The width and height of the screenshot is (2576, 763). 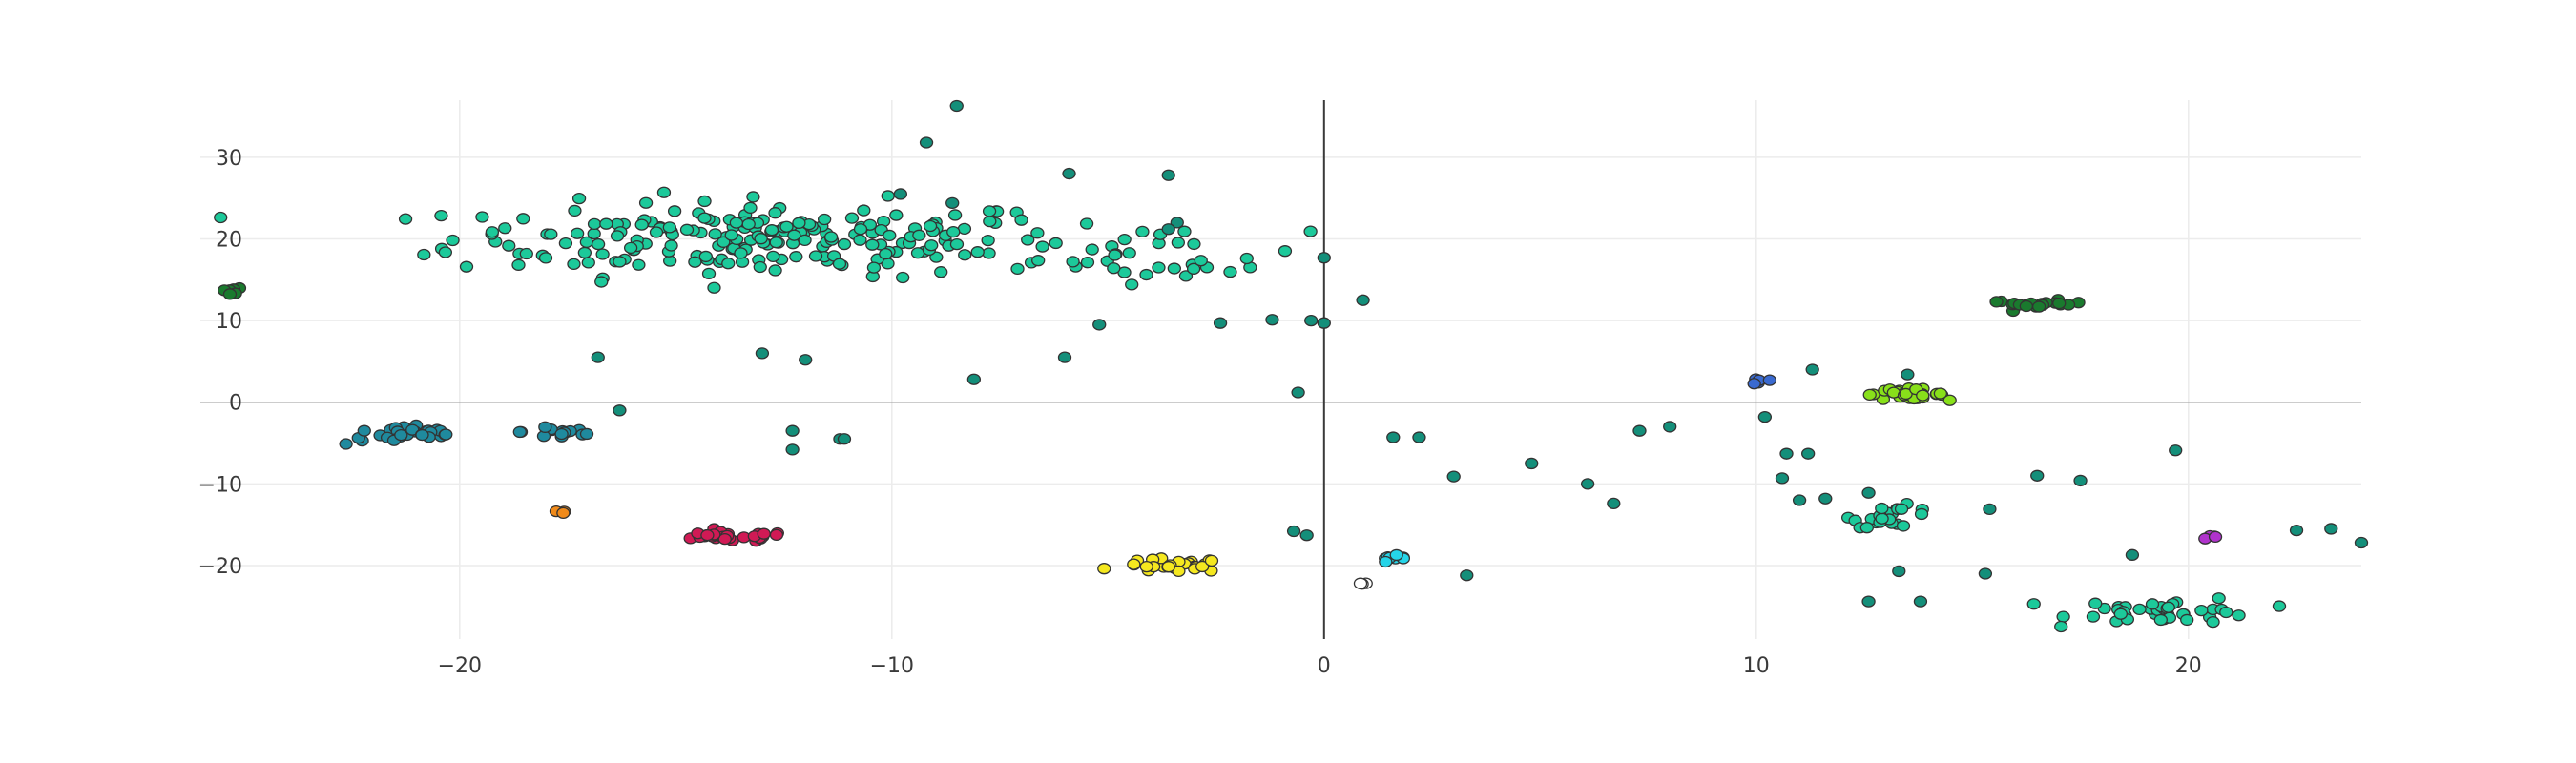 I want to click on y-axis: −20 −10 0 10 20 30, so click(x=220, y=363).